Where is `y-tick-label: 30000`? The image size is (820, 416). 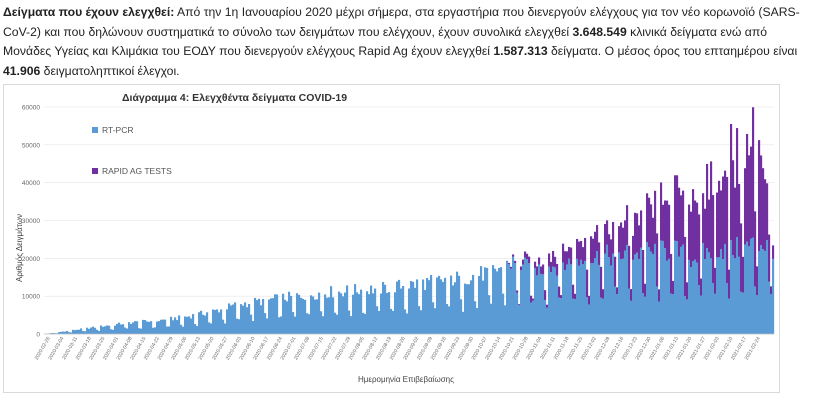
y-tick-label: 30000 is located at coordinates (31, 221).